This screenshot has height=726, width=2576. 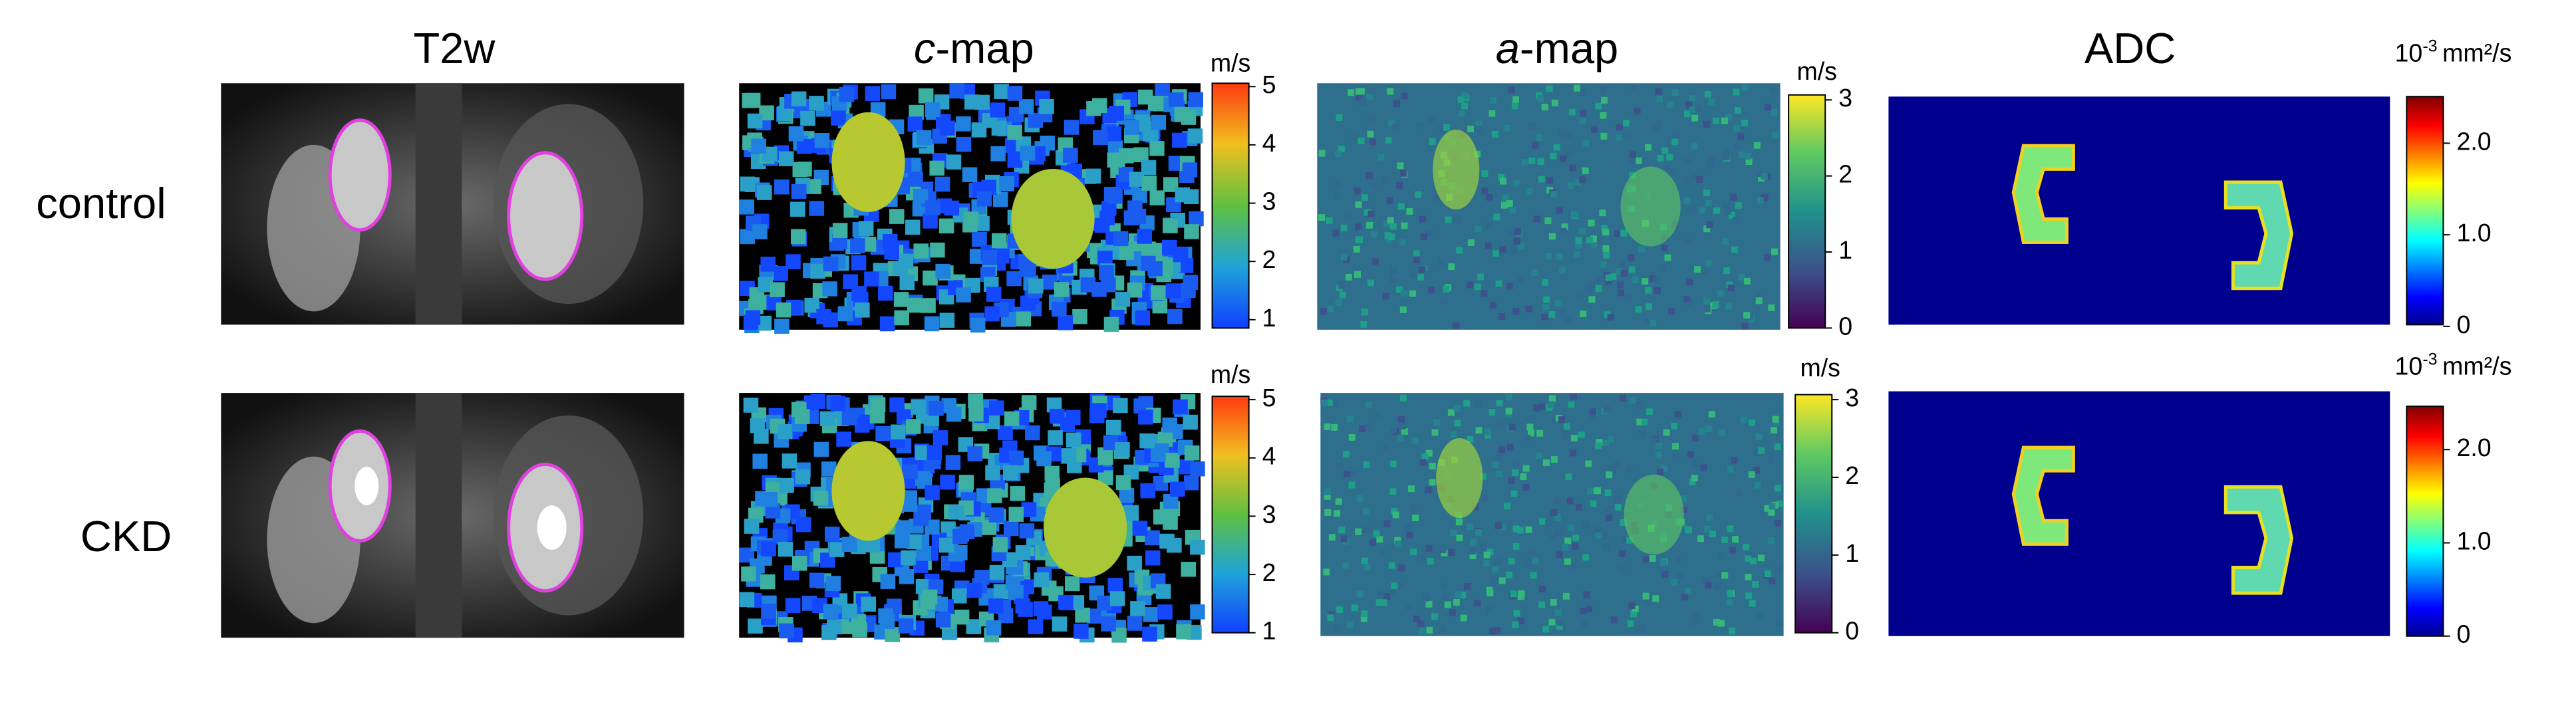 I want to click on colorbar-tick-label: 3, so click(x=1269, y=514).